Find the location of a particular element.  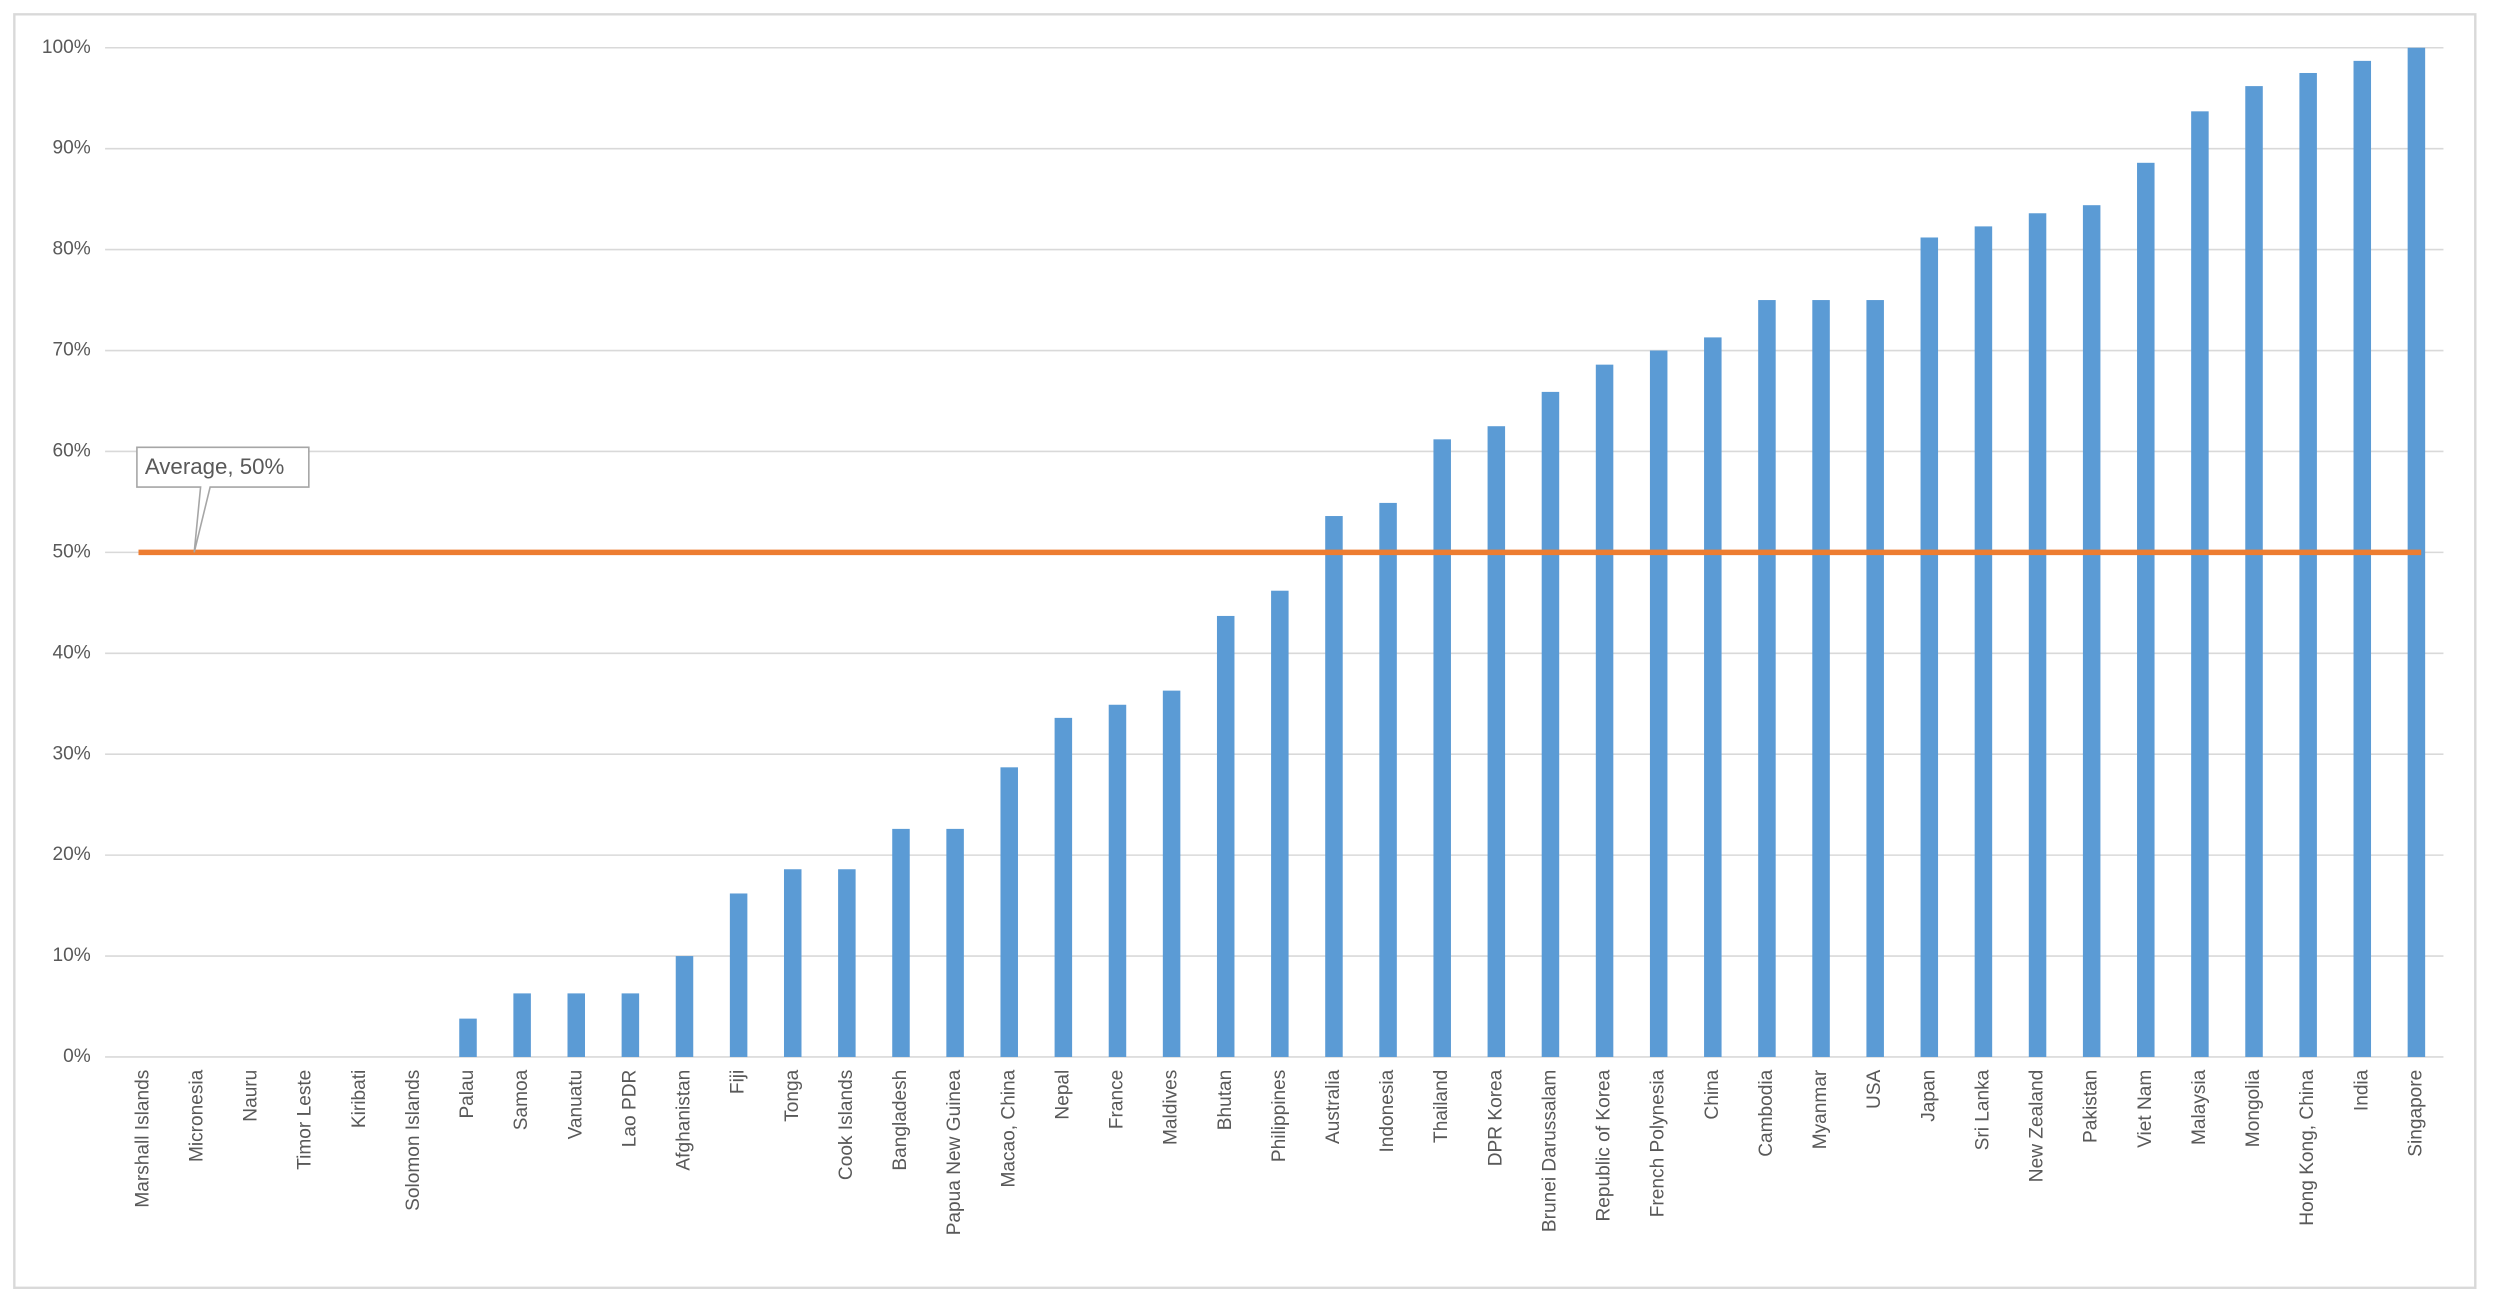

x-tick-label: Afghanistan is located at coordinates (684, 1120).